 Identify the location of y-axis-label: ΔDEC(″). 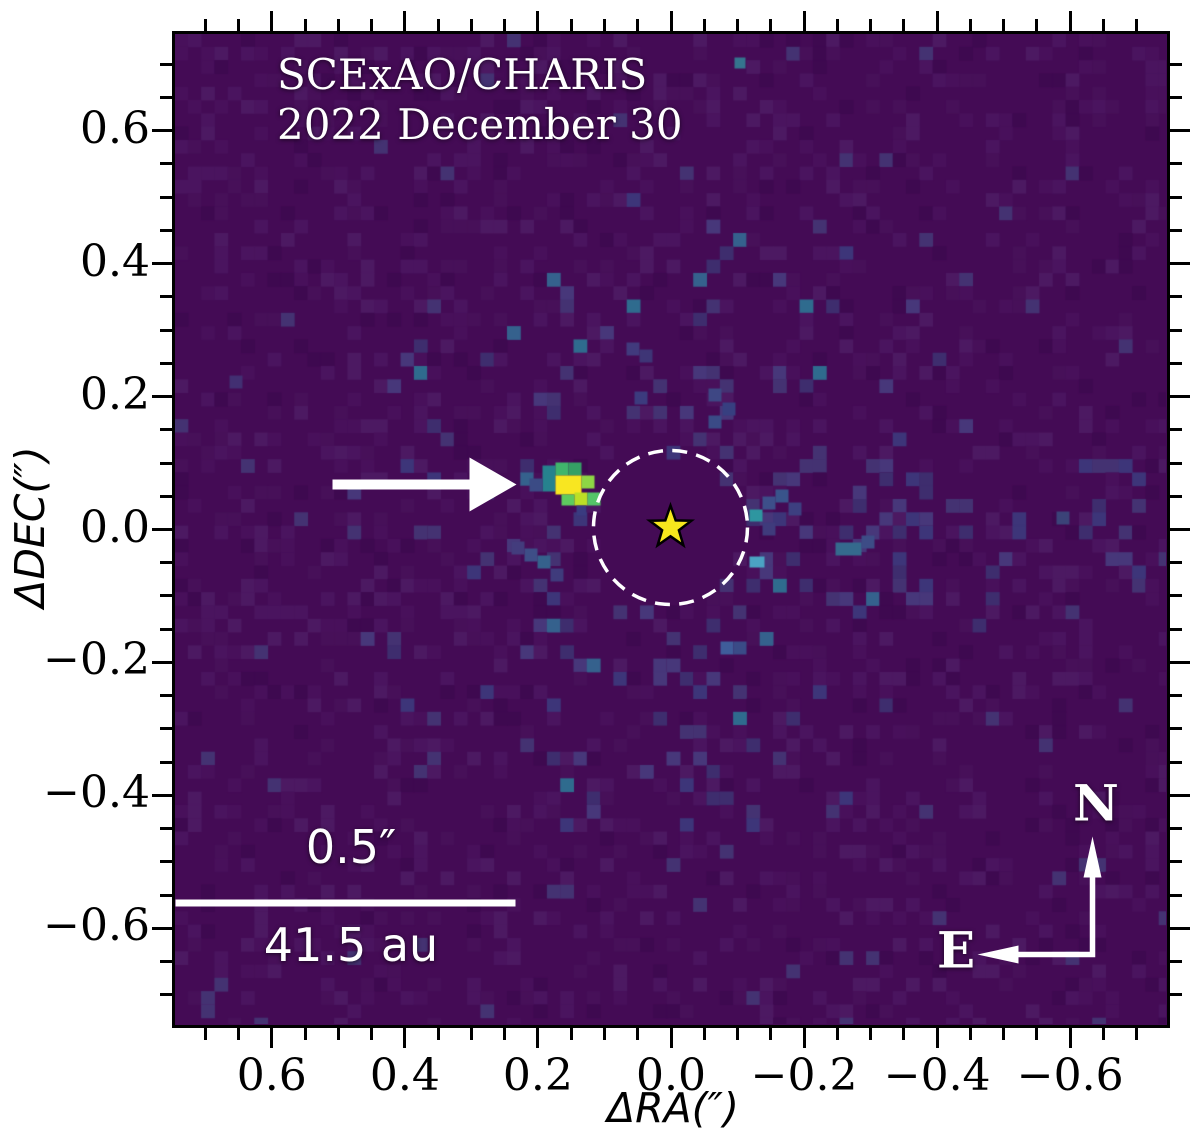
(30, 527).